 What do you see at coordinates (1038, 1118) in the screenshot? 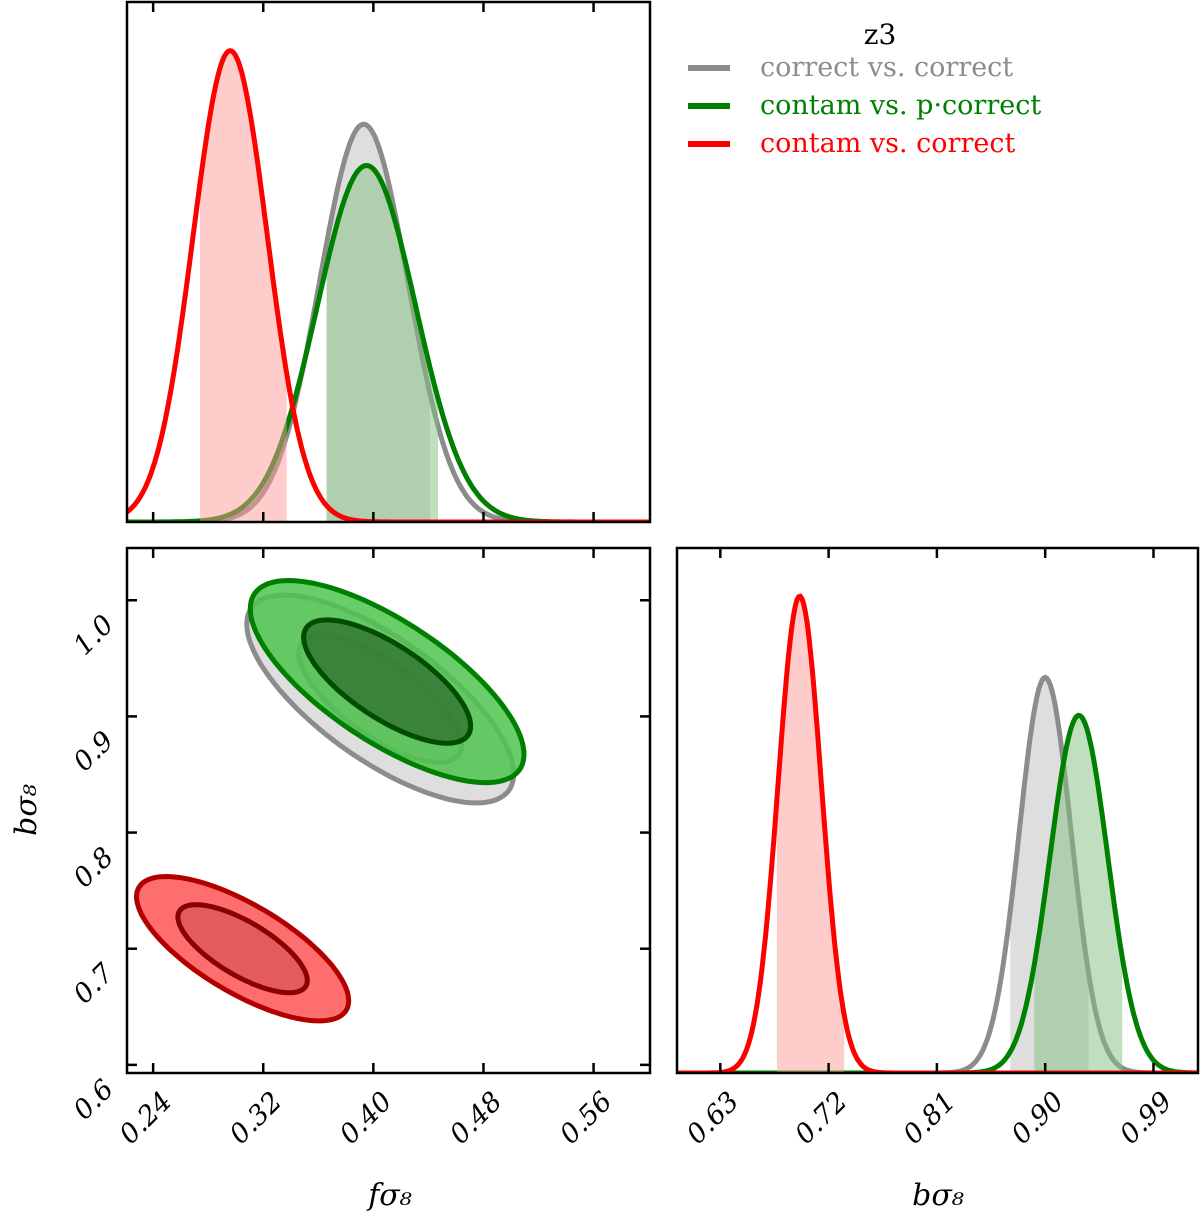
I see `x-tick-label: 0.90` at bounding box center [1038, 1118].